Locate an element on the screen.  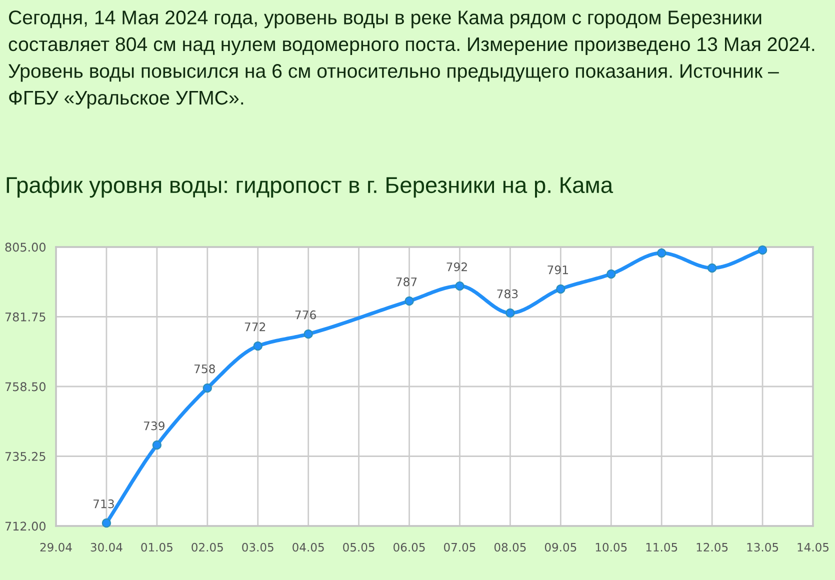
data-label: 791 is located at coordinates (558, 269).